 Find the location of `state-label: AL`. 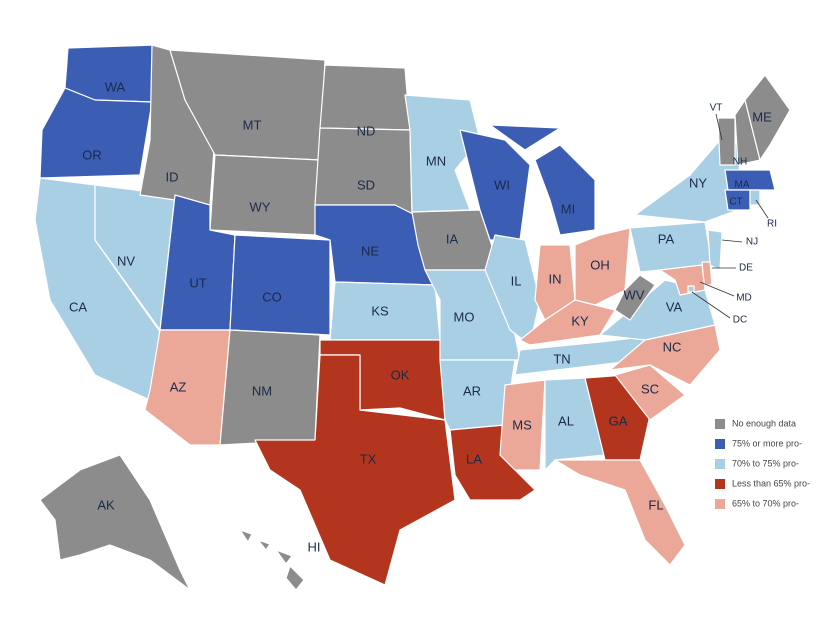

state-label: AL is located at coordinates (566, 420).